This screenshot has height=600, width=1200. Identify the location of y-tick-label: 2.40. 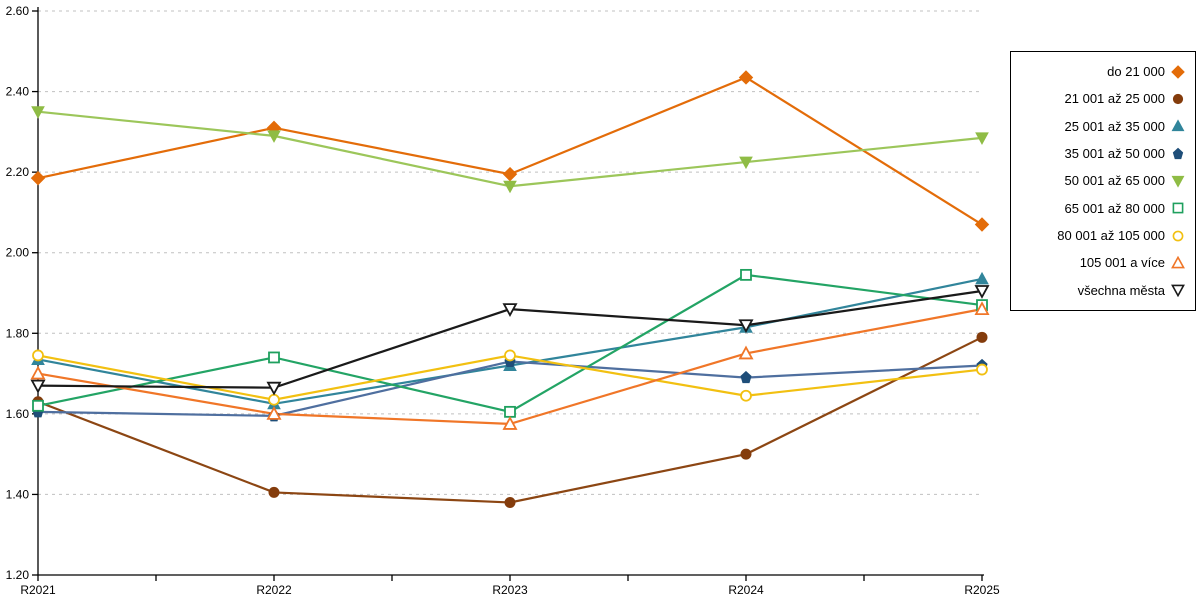
(18, 92).